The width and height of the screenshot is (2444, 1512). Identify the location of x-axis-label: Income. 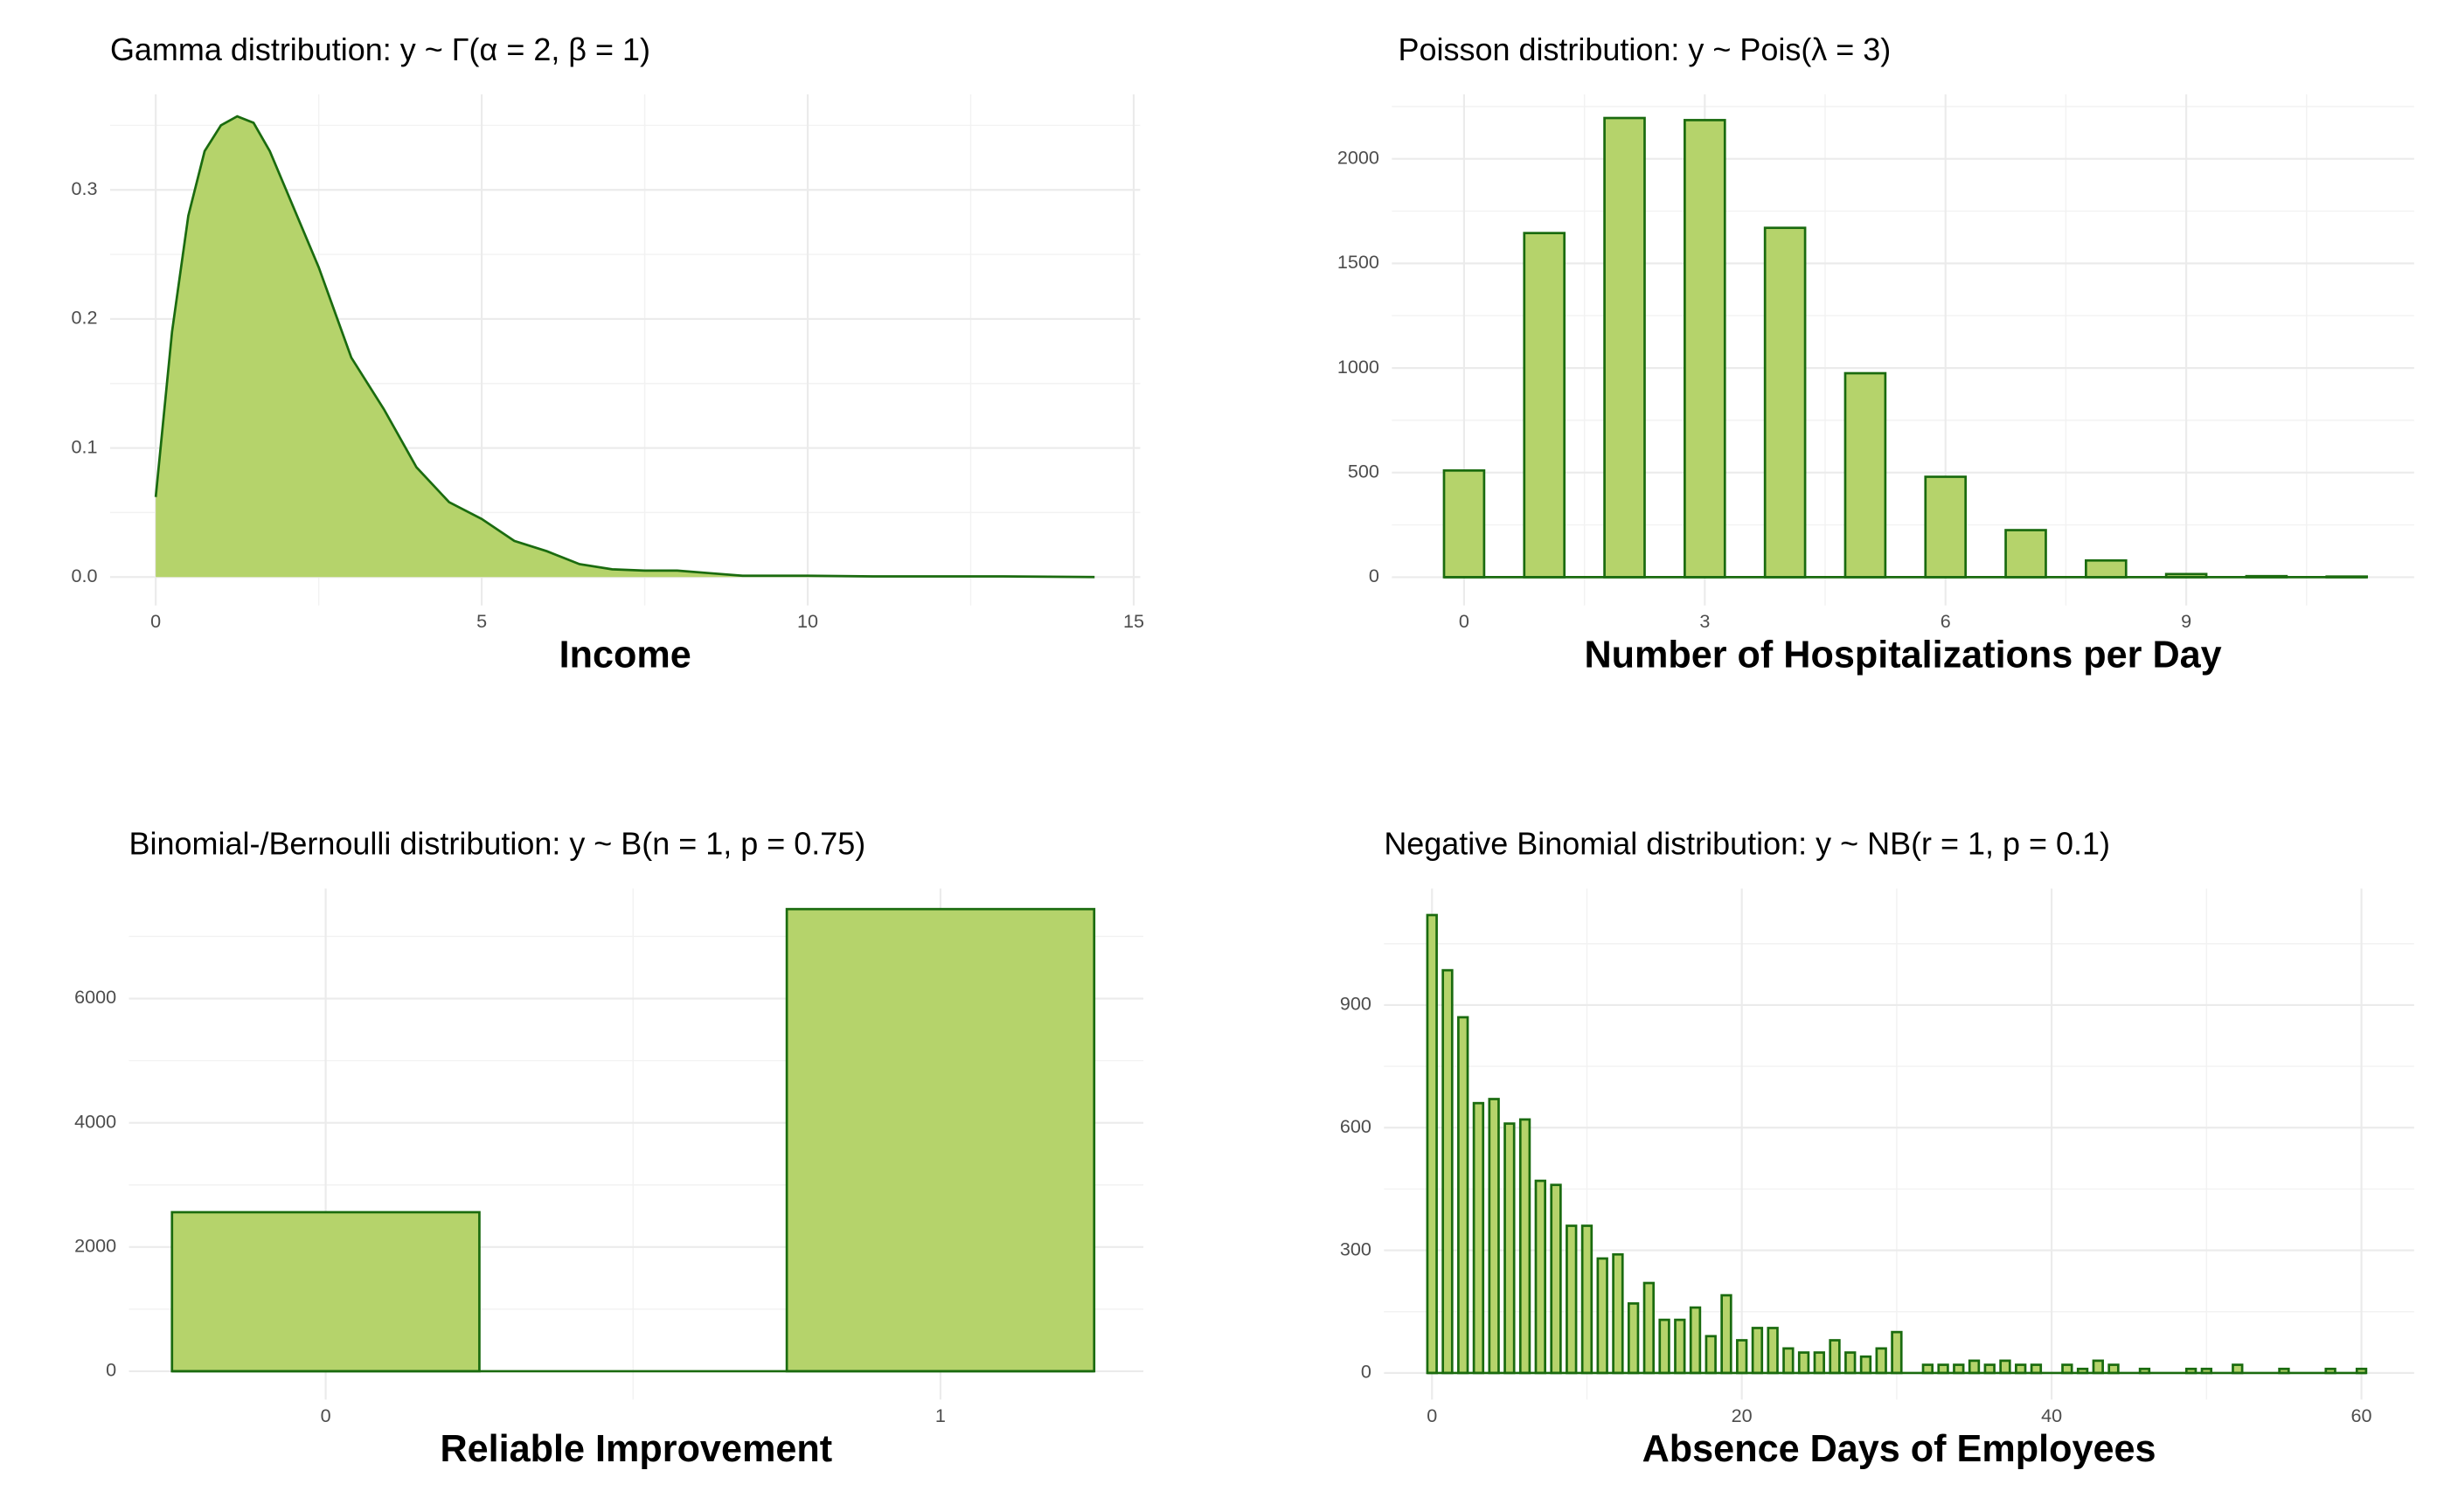
(625, 655).